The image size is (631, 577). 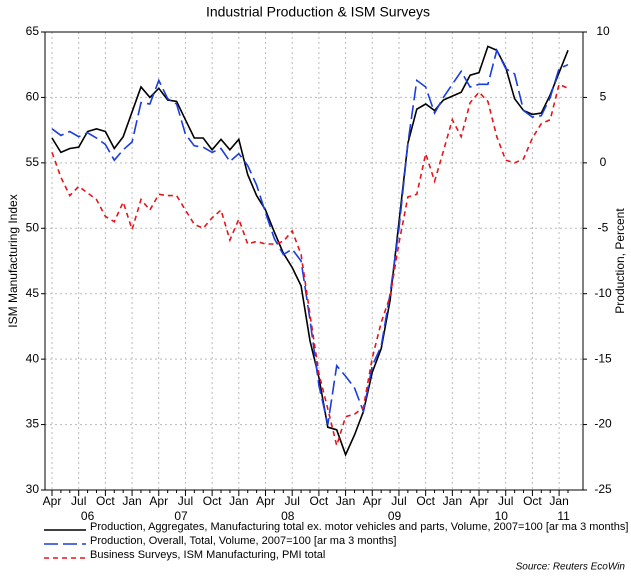 I want to click on year-label: 09, so click(x=395, y=516).